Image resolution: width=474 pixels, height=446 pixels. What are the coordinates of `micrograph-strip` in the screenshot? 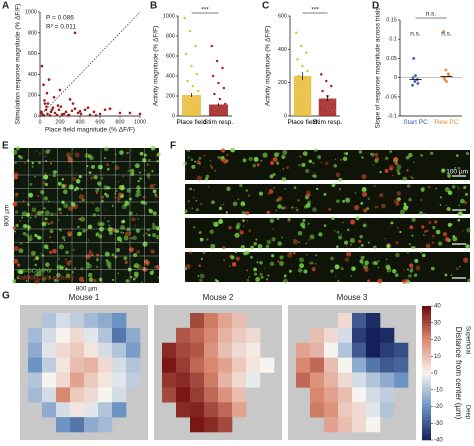 It's located at (327, 267).